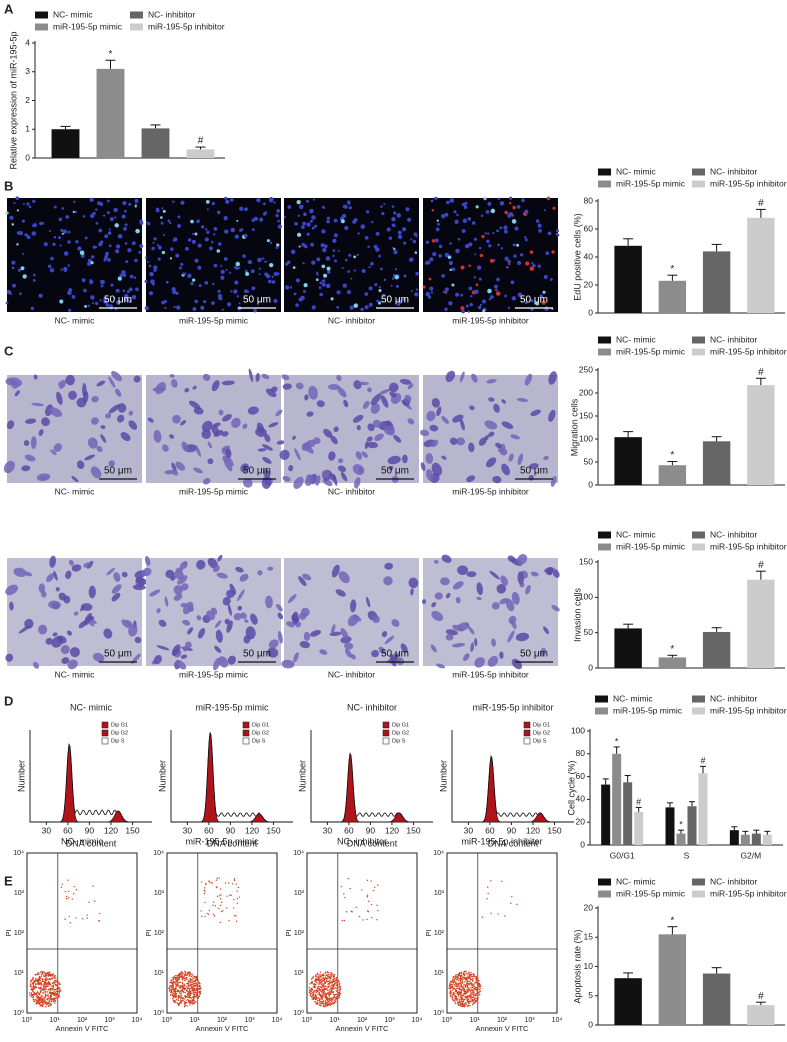 Image resolution: width=787 pixels, height=1042 pixels. I want to click on axis-line, so click(513, 776).